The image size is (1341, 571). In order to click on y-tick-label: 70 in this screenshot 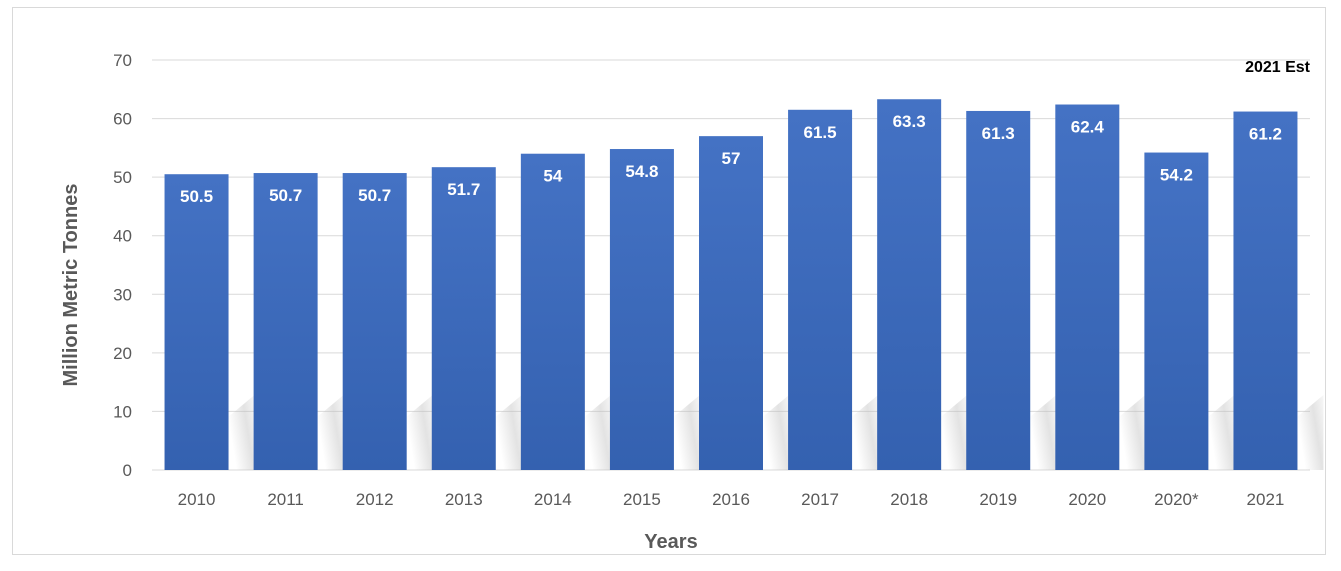, I will do `click(122, 60)`.